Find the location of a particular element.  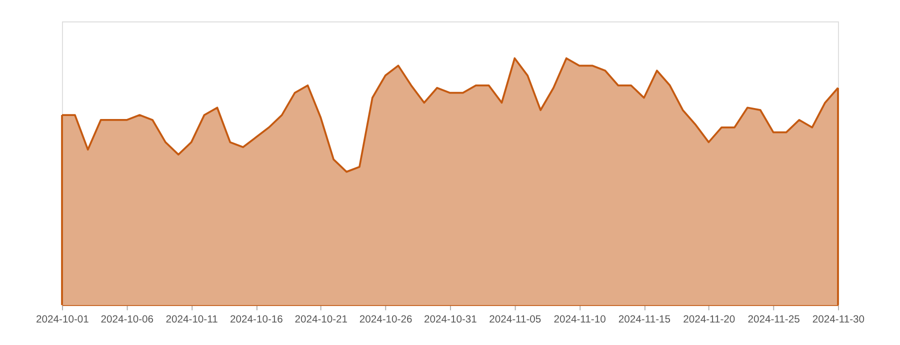

x-tick-label: 2024-10-26 is located at coordinates (385, 320).